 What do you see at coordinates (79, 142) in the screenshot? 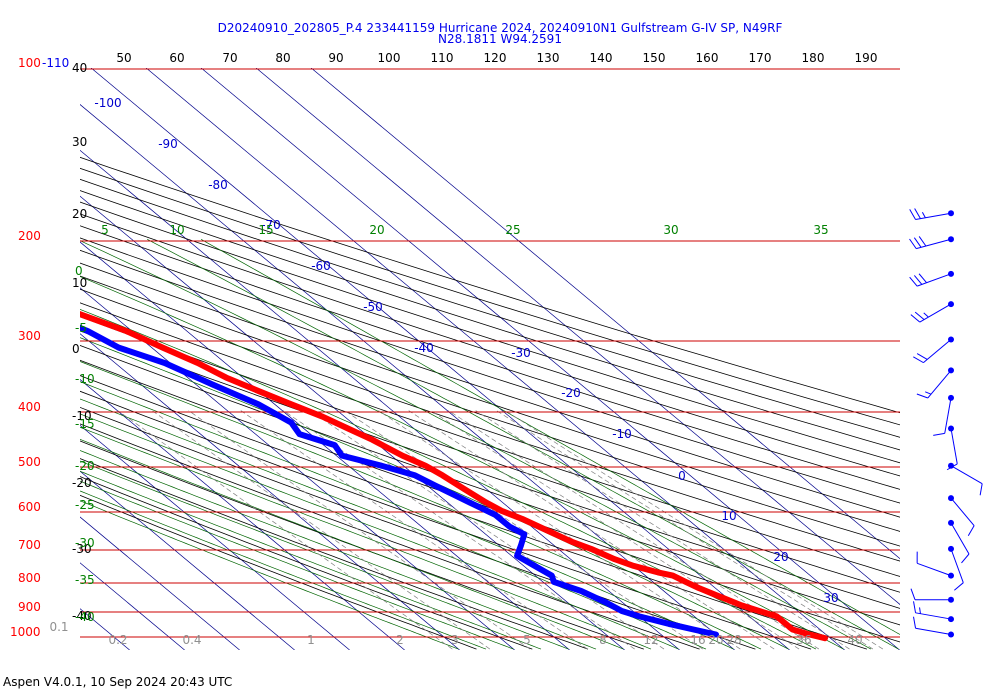
I see `left-axis-label: 30` at bounding box center [79, 142].